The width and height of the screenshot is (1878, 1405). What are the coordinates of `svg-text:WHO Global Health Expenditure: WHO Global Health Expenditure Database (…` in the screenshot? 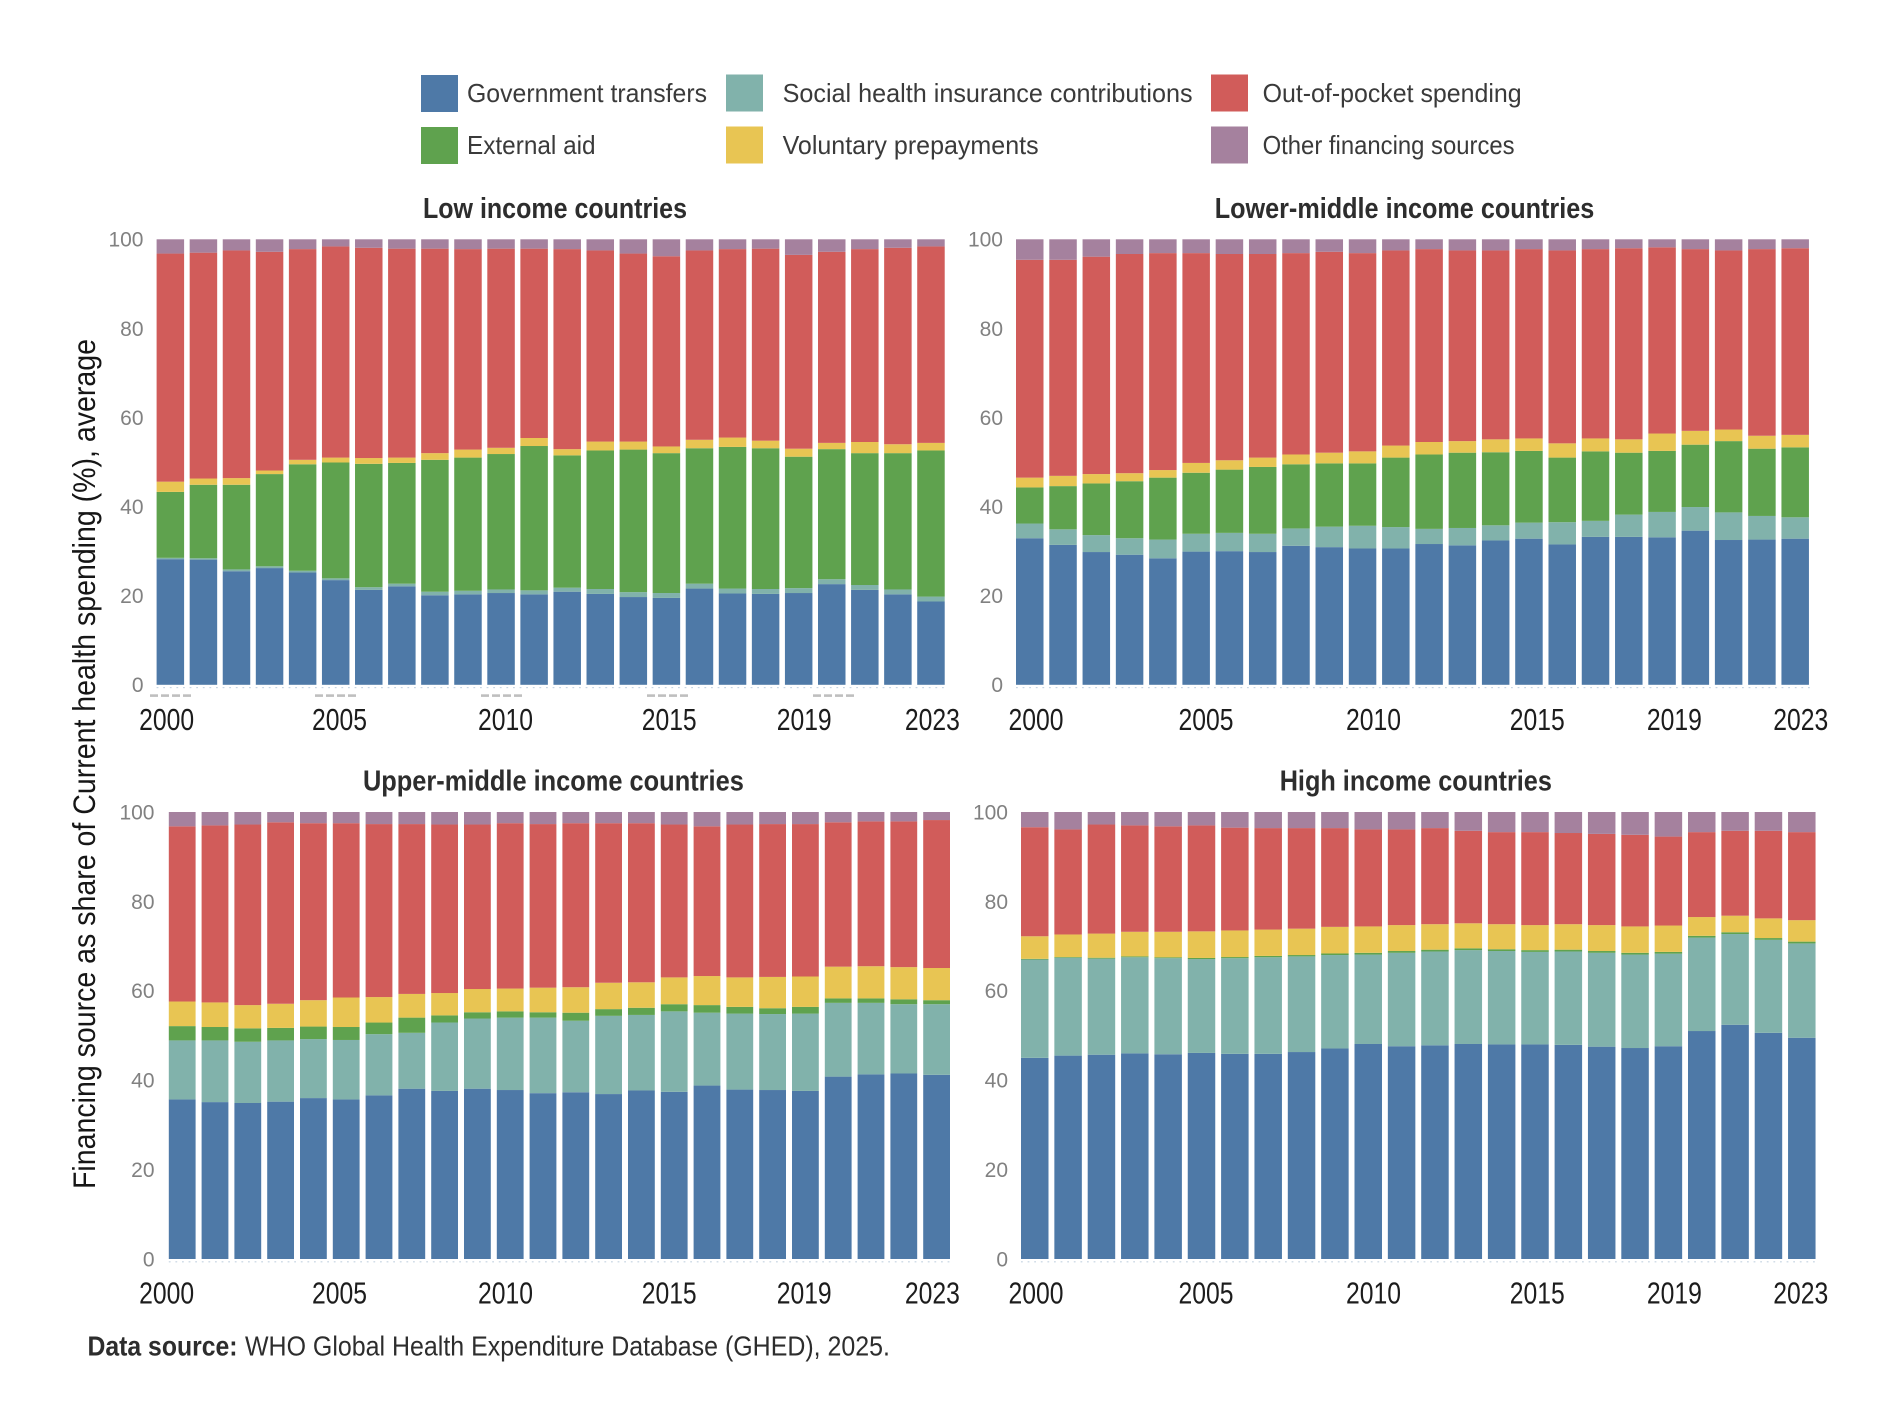 It's located at (567, 1346).